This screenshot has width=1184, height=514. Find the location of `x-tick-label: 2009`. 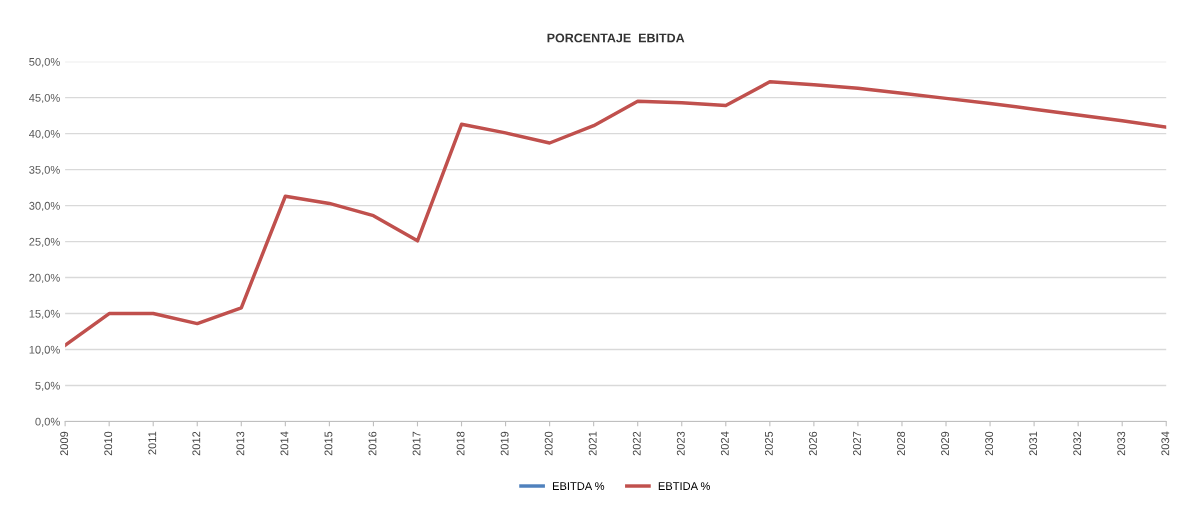

x-tick-label: 2009 is located at coordinates (64, 443).